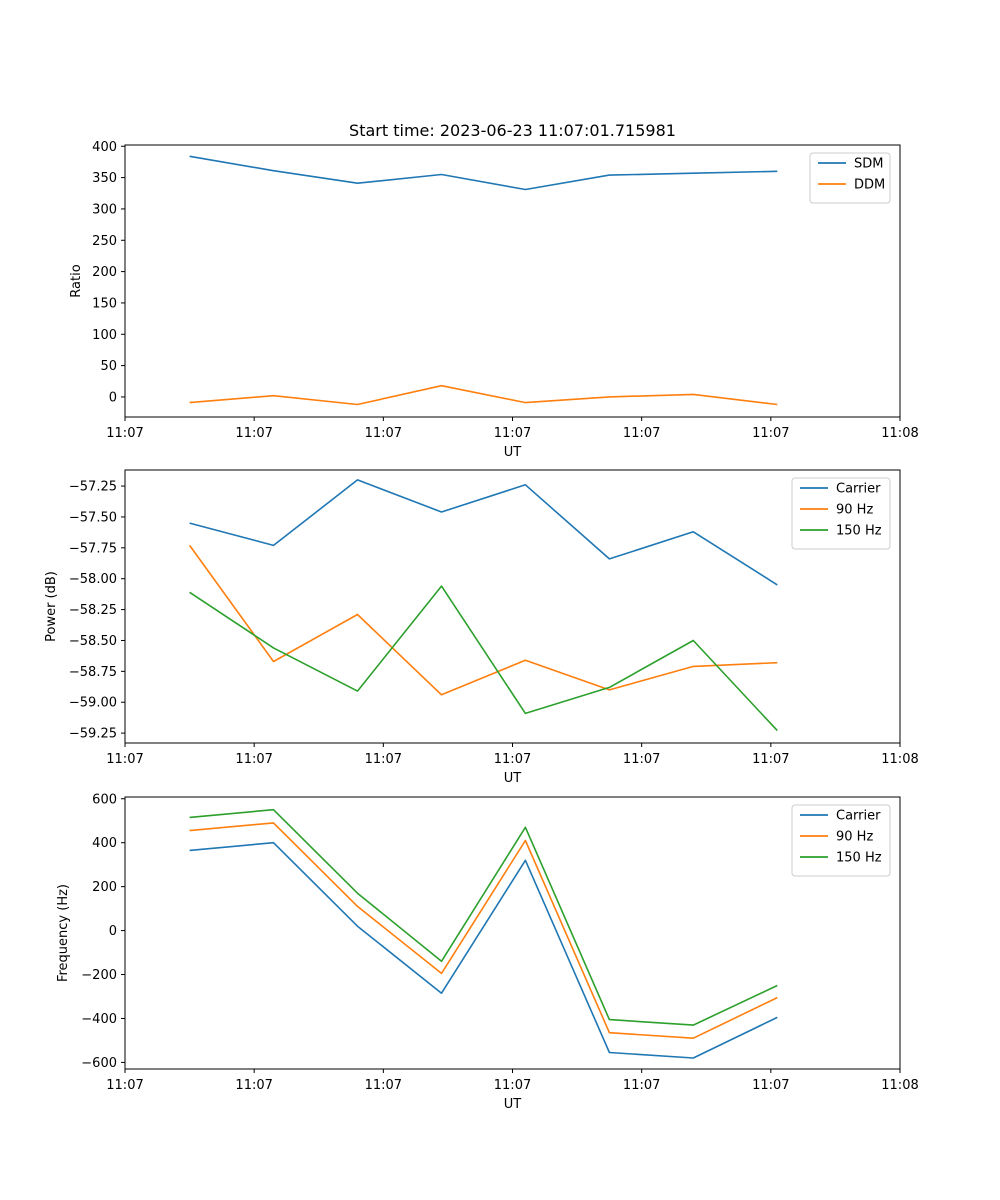 The image size is (1000, 1200). I want to click on y-axis-label: Ratio, so click(76, 280).